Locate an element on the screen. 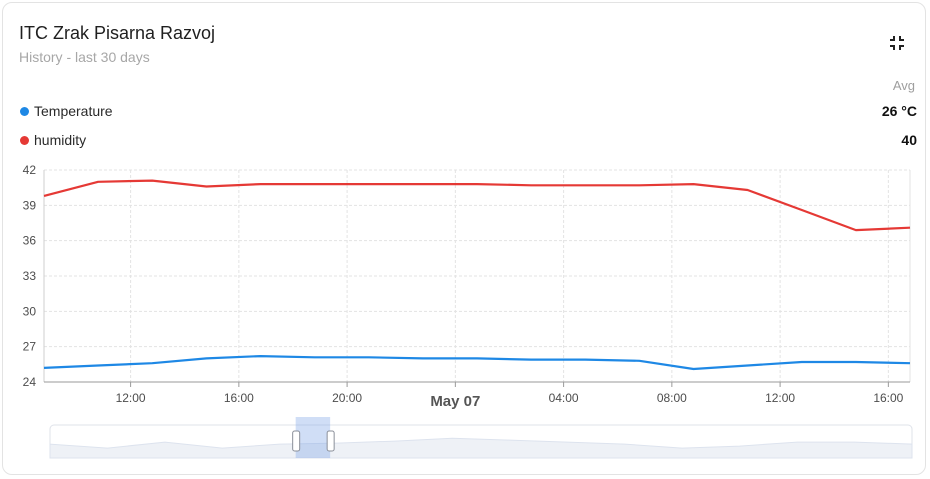 The image size is (930, 479). y-tick-label: 33 is located at coordinates (30, 276).